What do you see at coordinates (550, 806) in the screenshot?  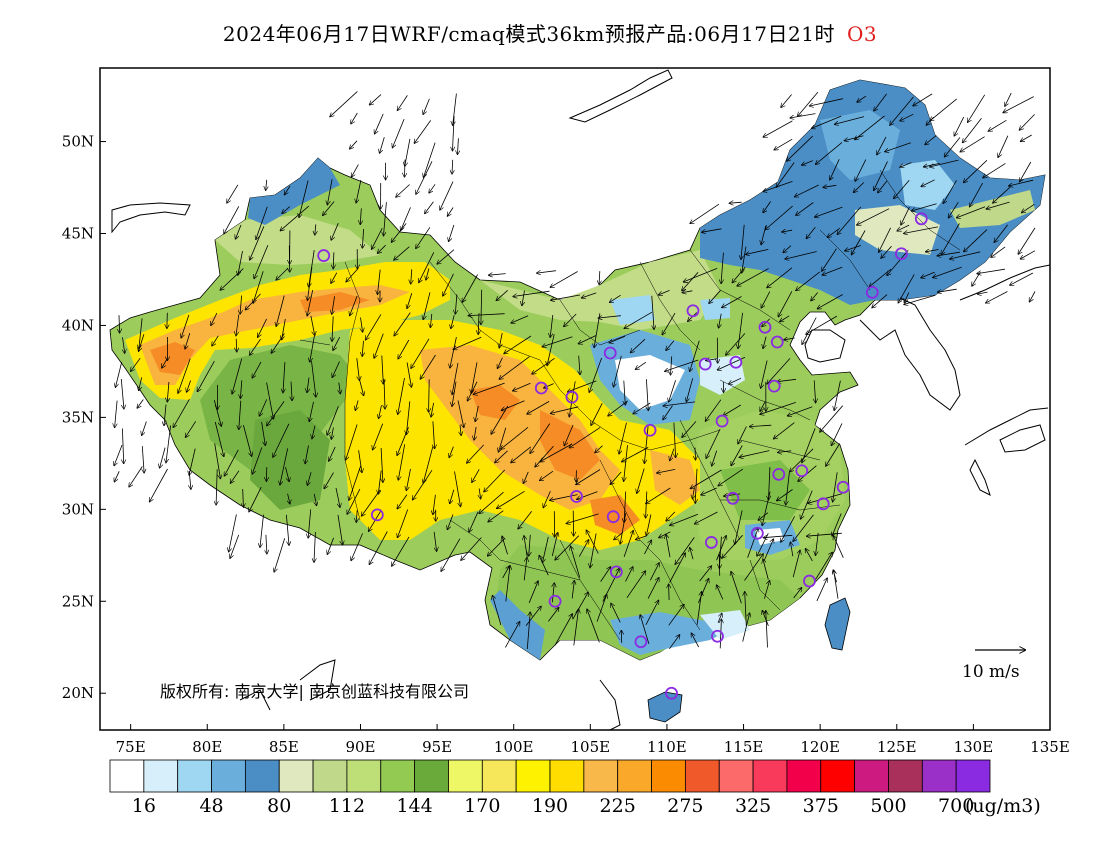 I see `colorbar-label: 190` at bounding box center [550, 806].